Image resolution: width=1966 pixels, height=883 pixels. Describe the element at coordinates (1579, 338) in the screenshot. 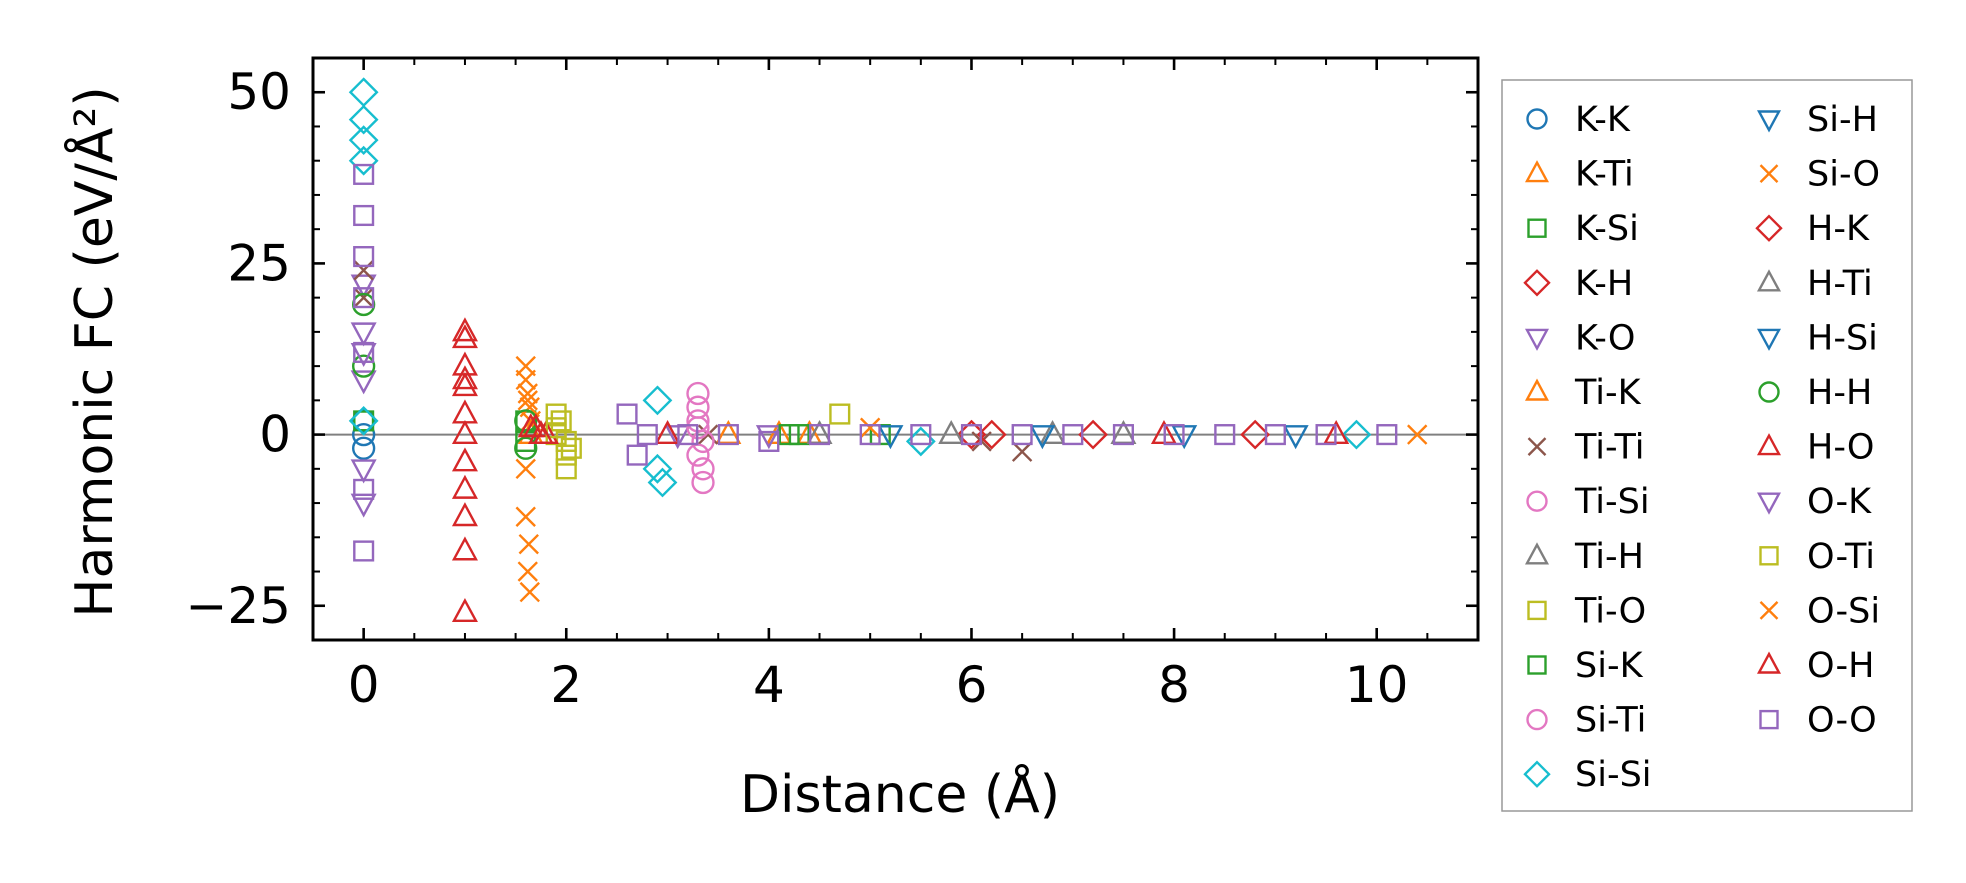

I see `legend-item-k-o: K-O` at that location.